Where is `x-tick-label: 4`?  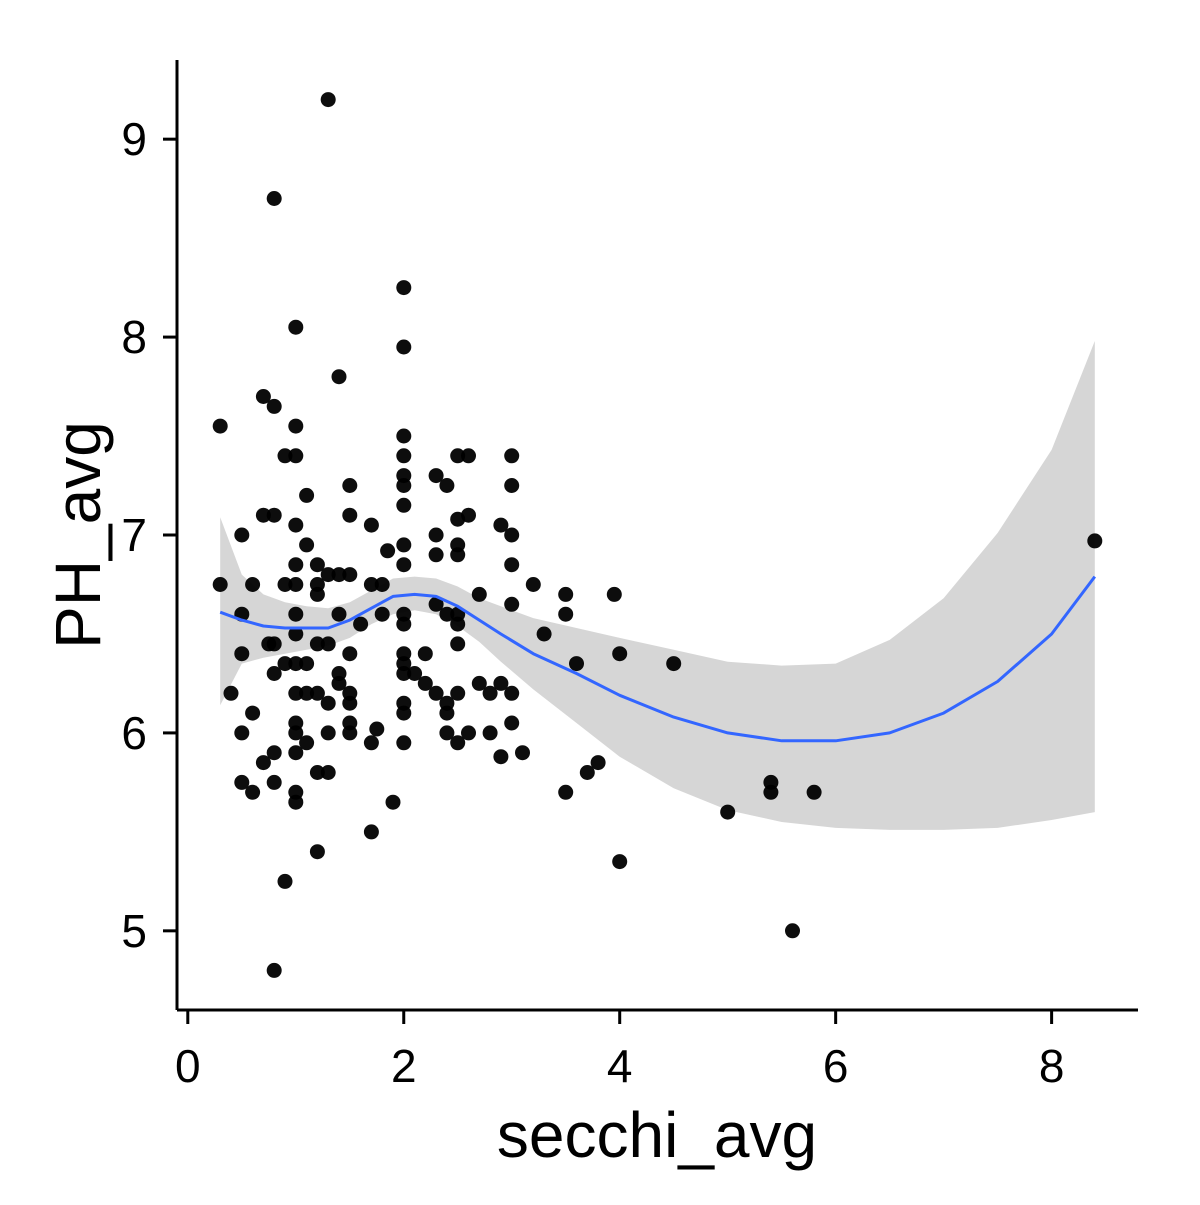
x-tick-label: 4 is located at coordinates (620, 1066).